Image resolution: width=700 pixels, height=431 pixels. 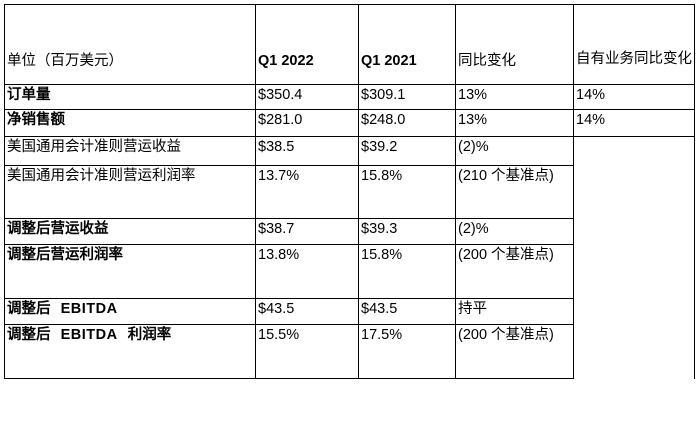 I want to click on row-label: 订单量, so click(x=130, y=97).